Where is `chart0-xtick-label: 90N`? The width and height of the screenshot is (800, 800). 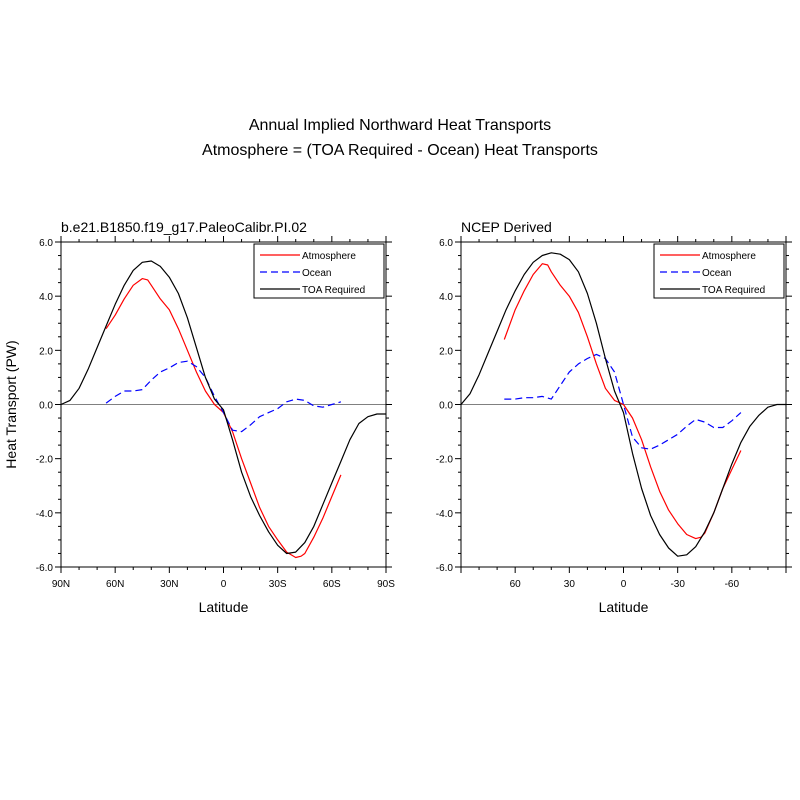
chart0-xtick-label: 90N is located at coordinates (61, 584).